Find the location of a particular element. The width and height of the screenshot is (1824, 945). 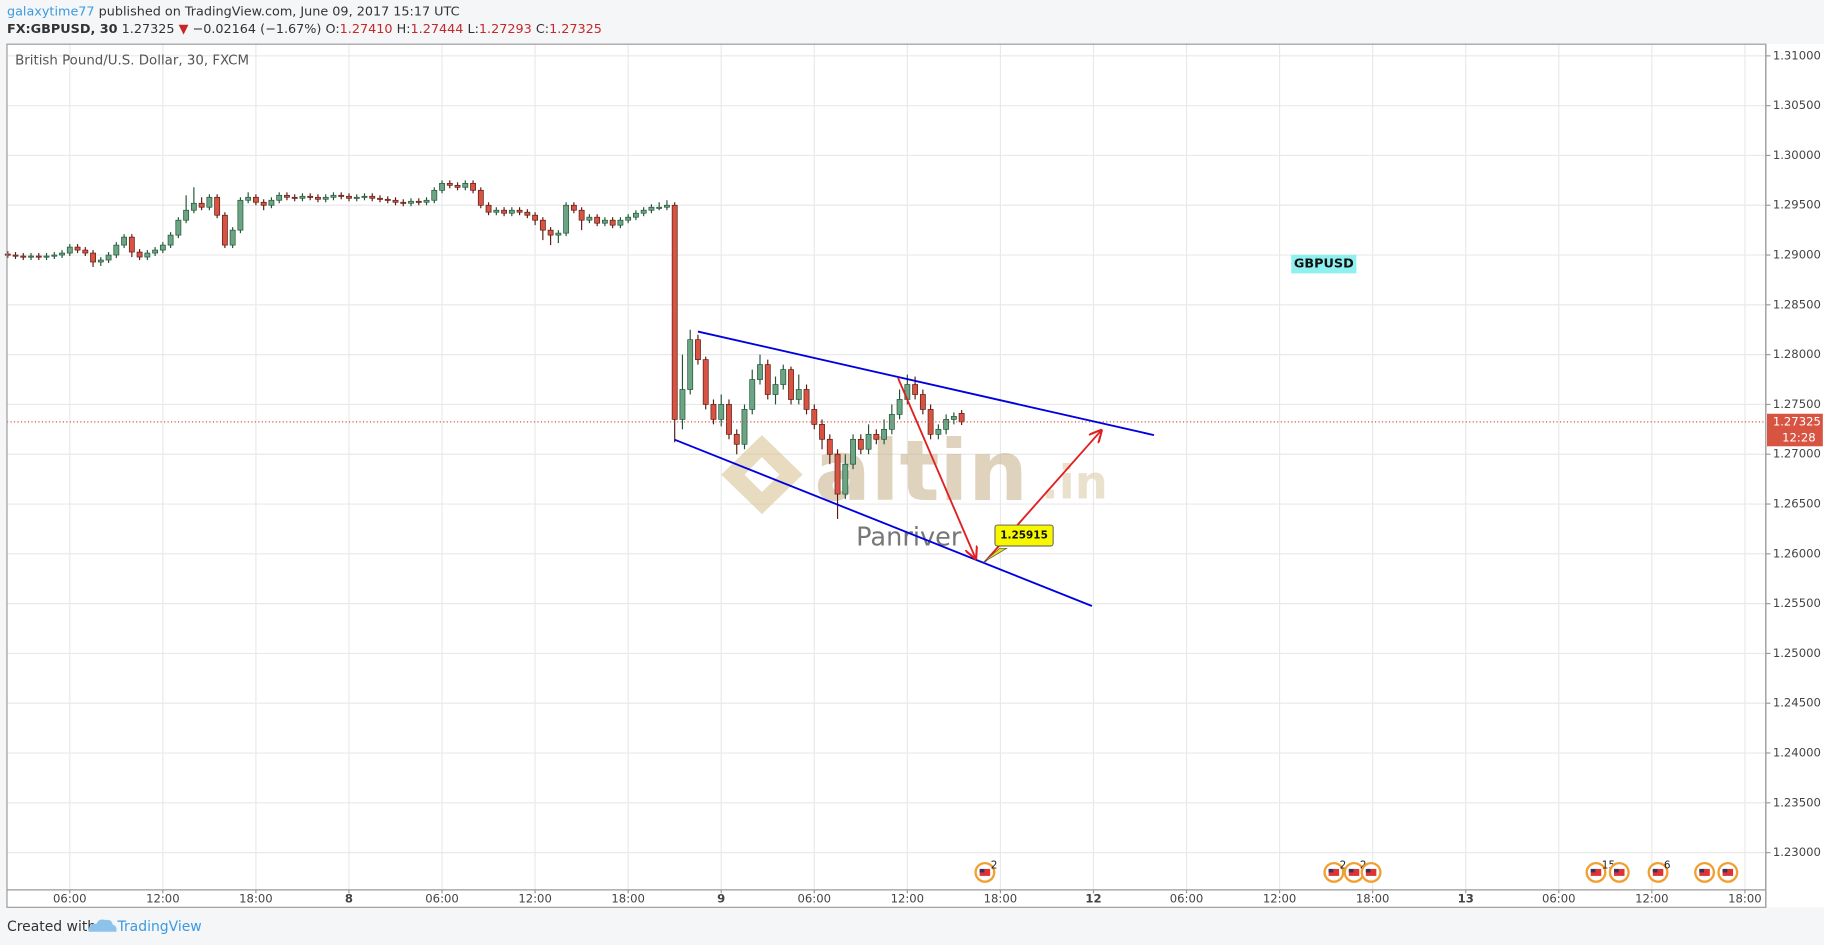

y-tick-label: 1.23000 is located at coordinates (1797, 852).